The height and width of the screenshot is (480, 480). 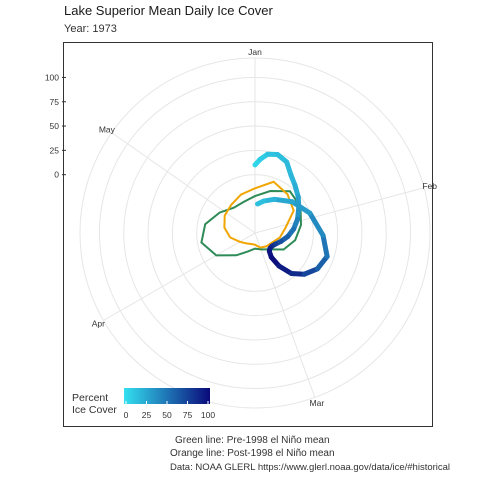 What do you see at coordinates (98, 323) in the screenshot?
I see `month-label-apr: Apr` at bounding box center [98, 323].